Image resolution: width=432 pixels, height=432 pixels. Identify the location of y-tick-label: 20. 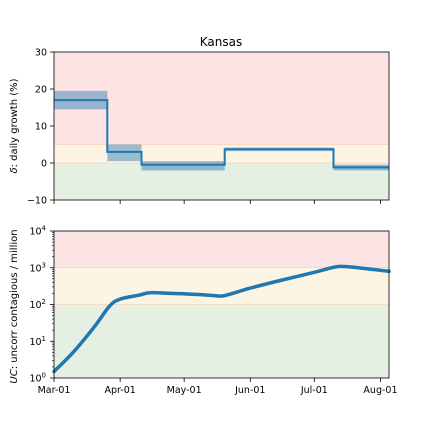
(41, 90).